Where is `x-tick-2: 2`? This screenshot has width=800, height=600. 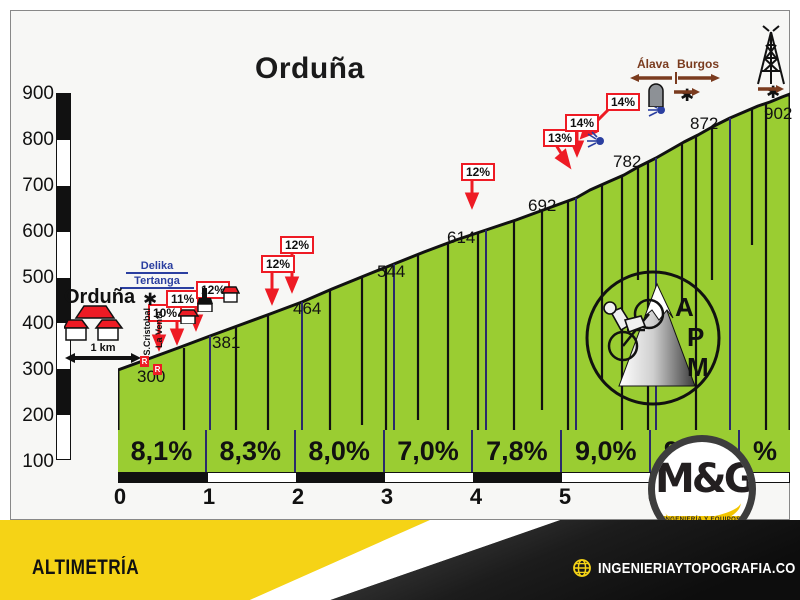 x-tick-2: 2 is located at coordinates (298, 496).